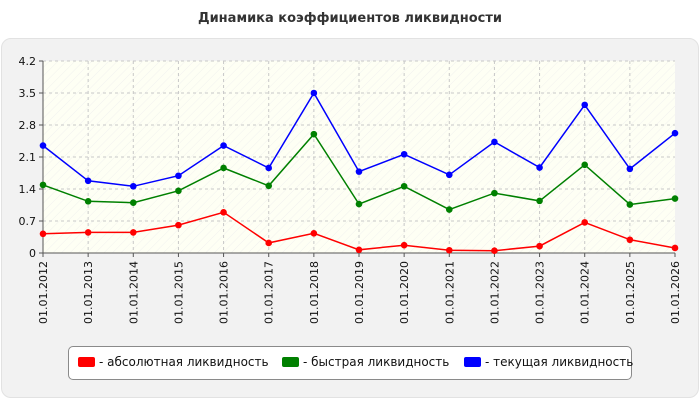  I want to click on y-tick-label: 0.7, so click(28, 221).